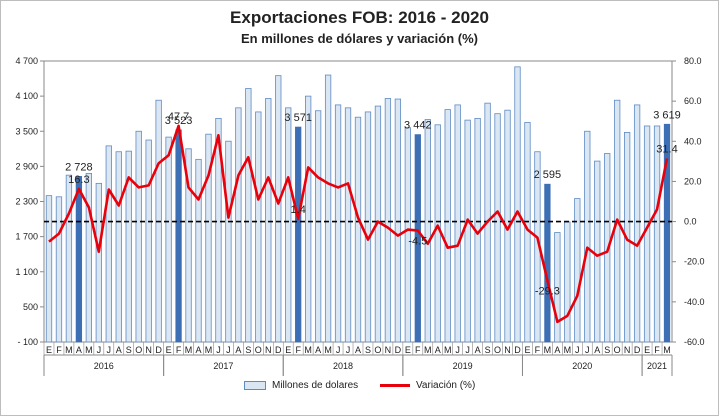 This screenshot has height=416, width=719. What do you see at coordinates (359, 38) in the screenshot?
I see `chart-subtitle: En millones de dólares y variación (%)` at bounding box center [359, 38].